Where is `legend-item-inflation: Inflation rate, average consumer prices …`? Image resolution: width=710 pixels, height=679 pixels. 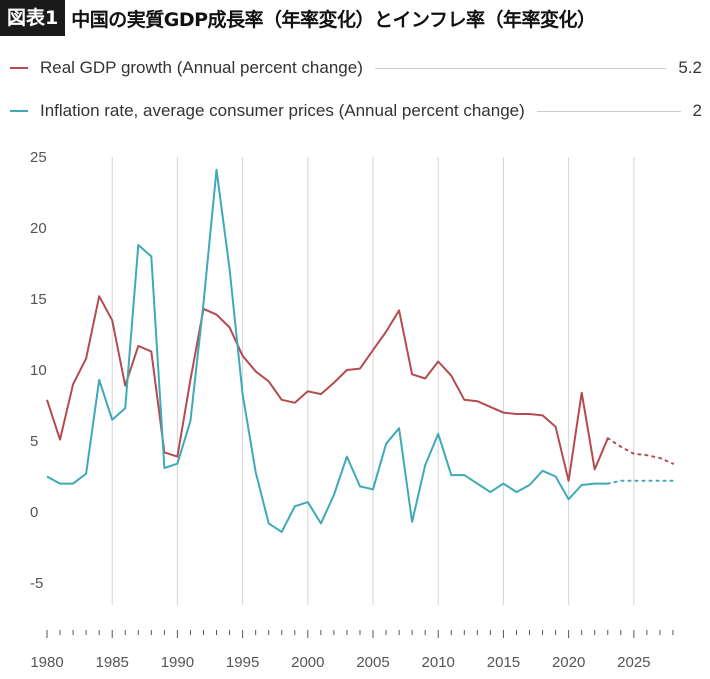 legend-item-inflation: Inflation rate, average consumer prices … is located at coordinates (356, 111).